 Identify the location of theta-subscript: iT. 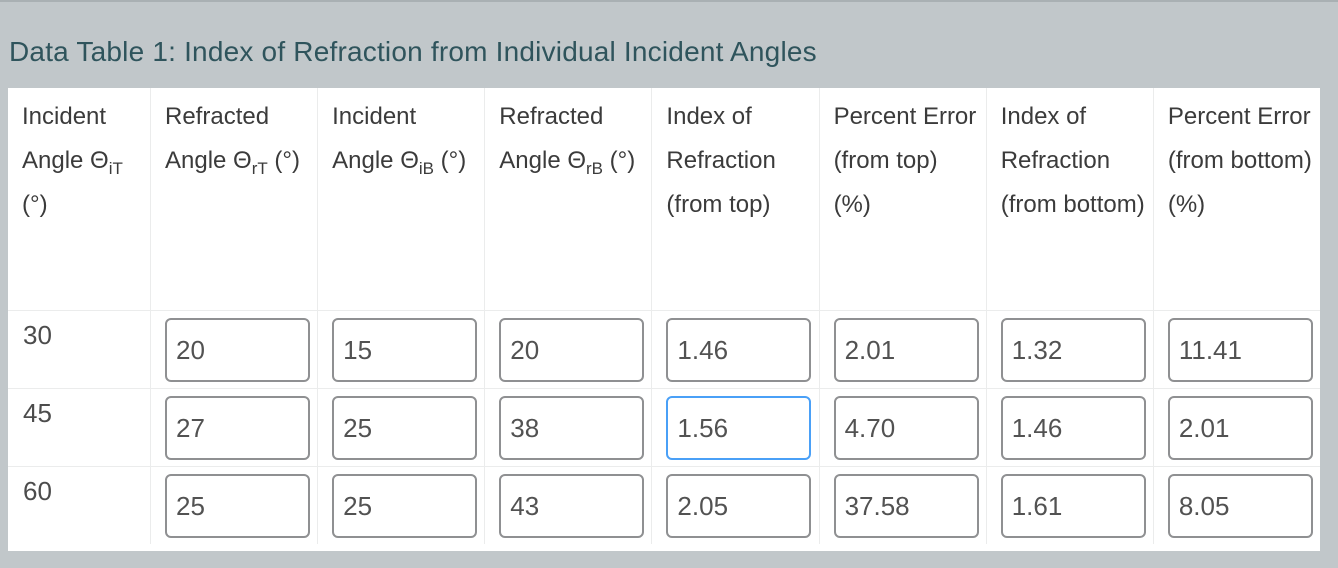
(115, 168).